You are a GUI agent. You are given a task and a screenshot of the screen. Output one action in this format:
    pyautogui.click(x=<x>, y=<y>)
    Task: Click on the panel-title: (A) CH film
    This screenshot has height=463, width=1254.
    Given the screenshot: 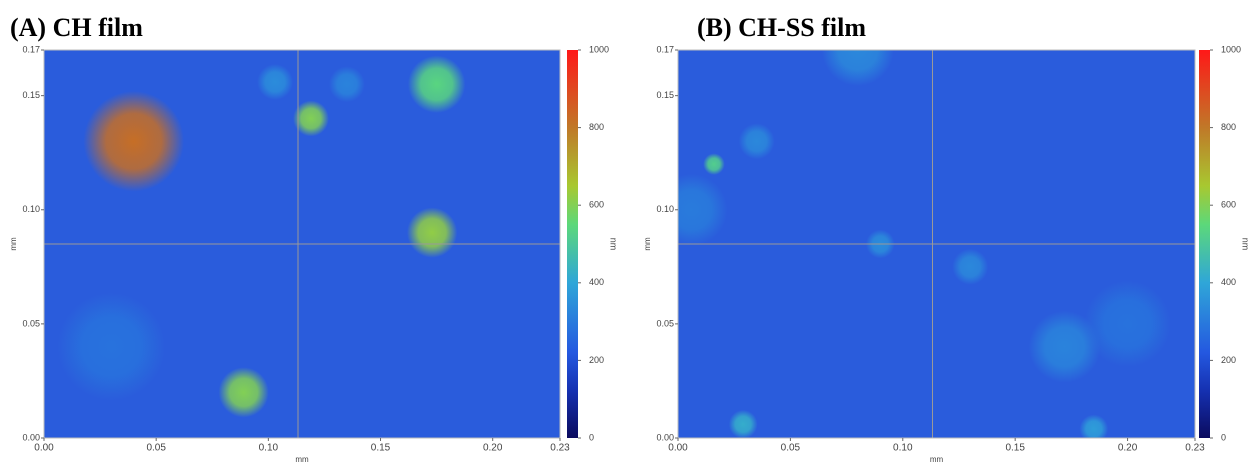 What is the action you would take?
    pyautogui.click(x=76, y=27)
    